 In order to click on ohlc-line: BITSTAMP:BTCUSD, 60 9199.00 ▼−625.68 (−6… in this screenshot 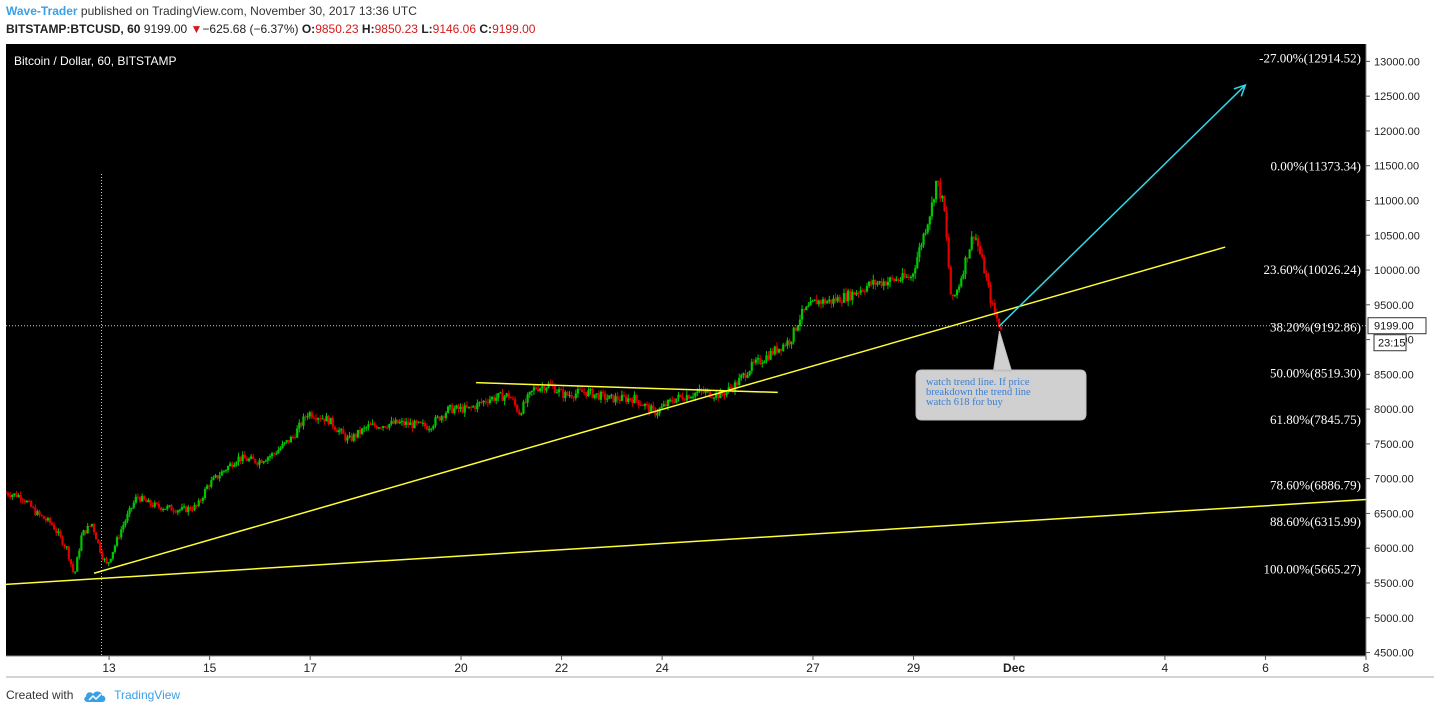, I will do `click(270, 29)`.